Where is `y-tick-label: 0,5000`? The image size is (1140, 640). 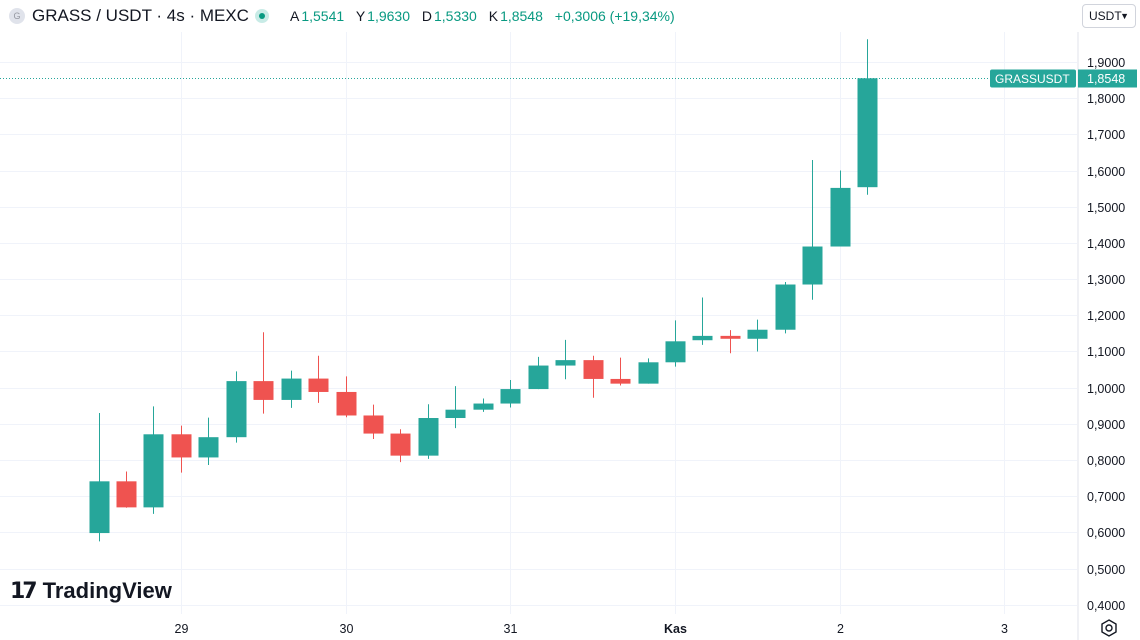
y-tick-label: 0,5000 is located at coordinates (1106, 570).